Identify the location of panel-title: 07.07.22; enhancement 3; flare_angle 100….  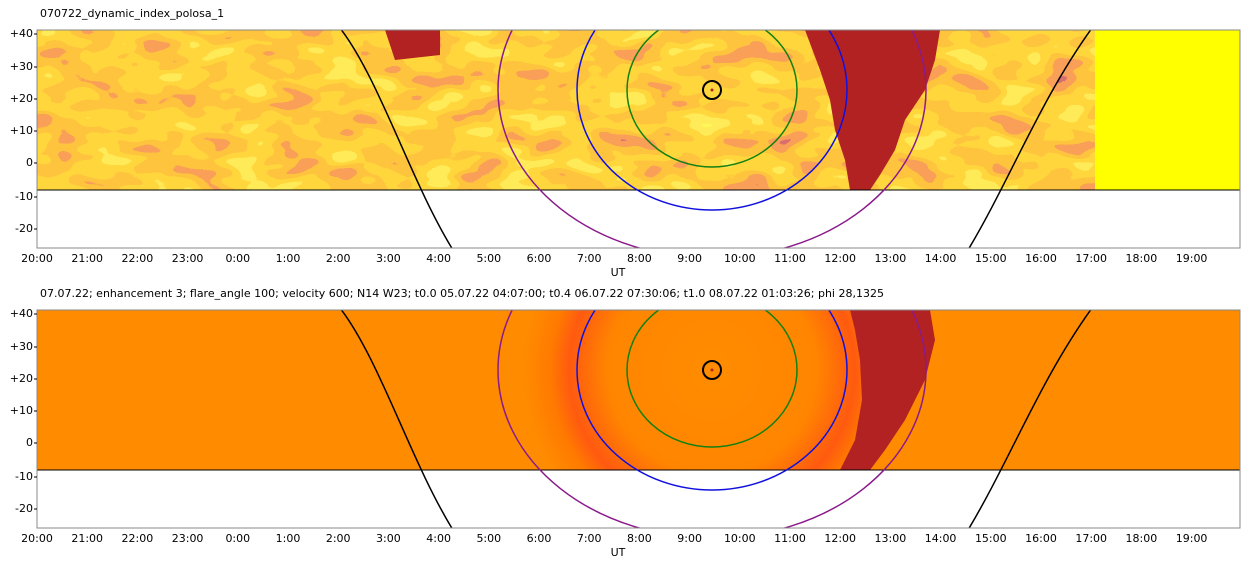
(462, 293).